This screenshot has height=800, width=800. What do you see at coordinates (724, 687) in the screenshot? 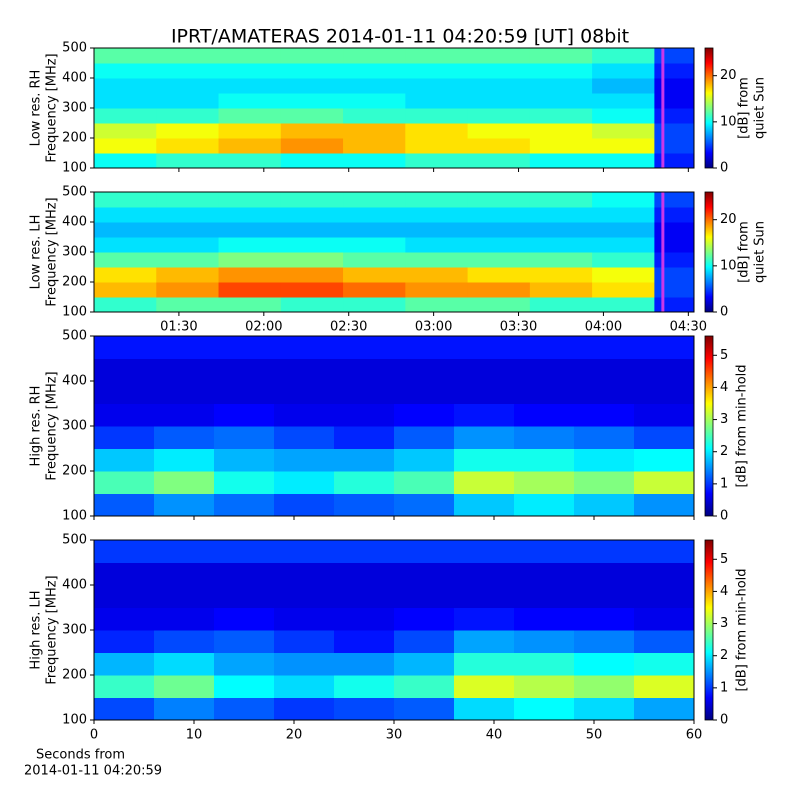
I see `colorbar-tick-label: 1` at bounding box center [724, 687].